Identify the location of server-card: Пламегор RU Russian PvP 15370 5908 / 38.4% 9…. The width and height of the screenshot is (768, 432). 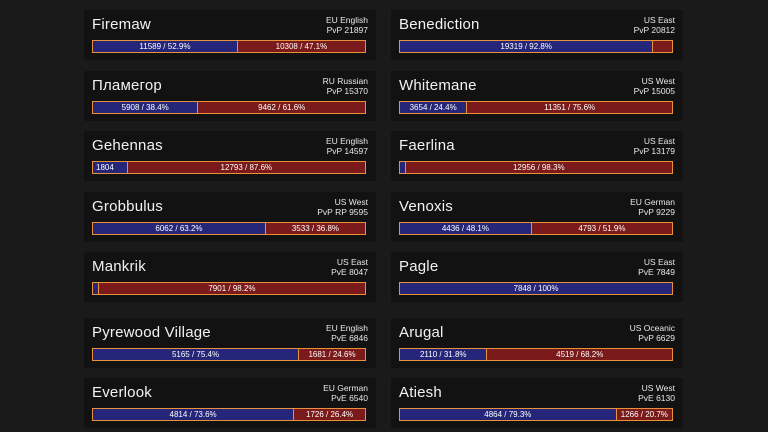
(230, 96).